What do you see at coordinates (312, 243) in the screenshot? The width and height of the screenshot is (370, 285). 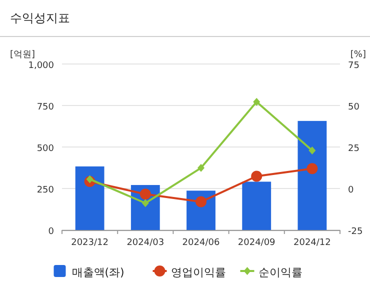 I see `x-tick-label: 2024/12` at bounding box center [312, 243].